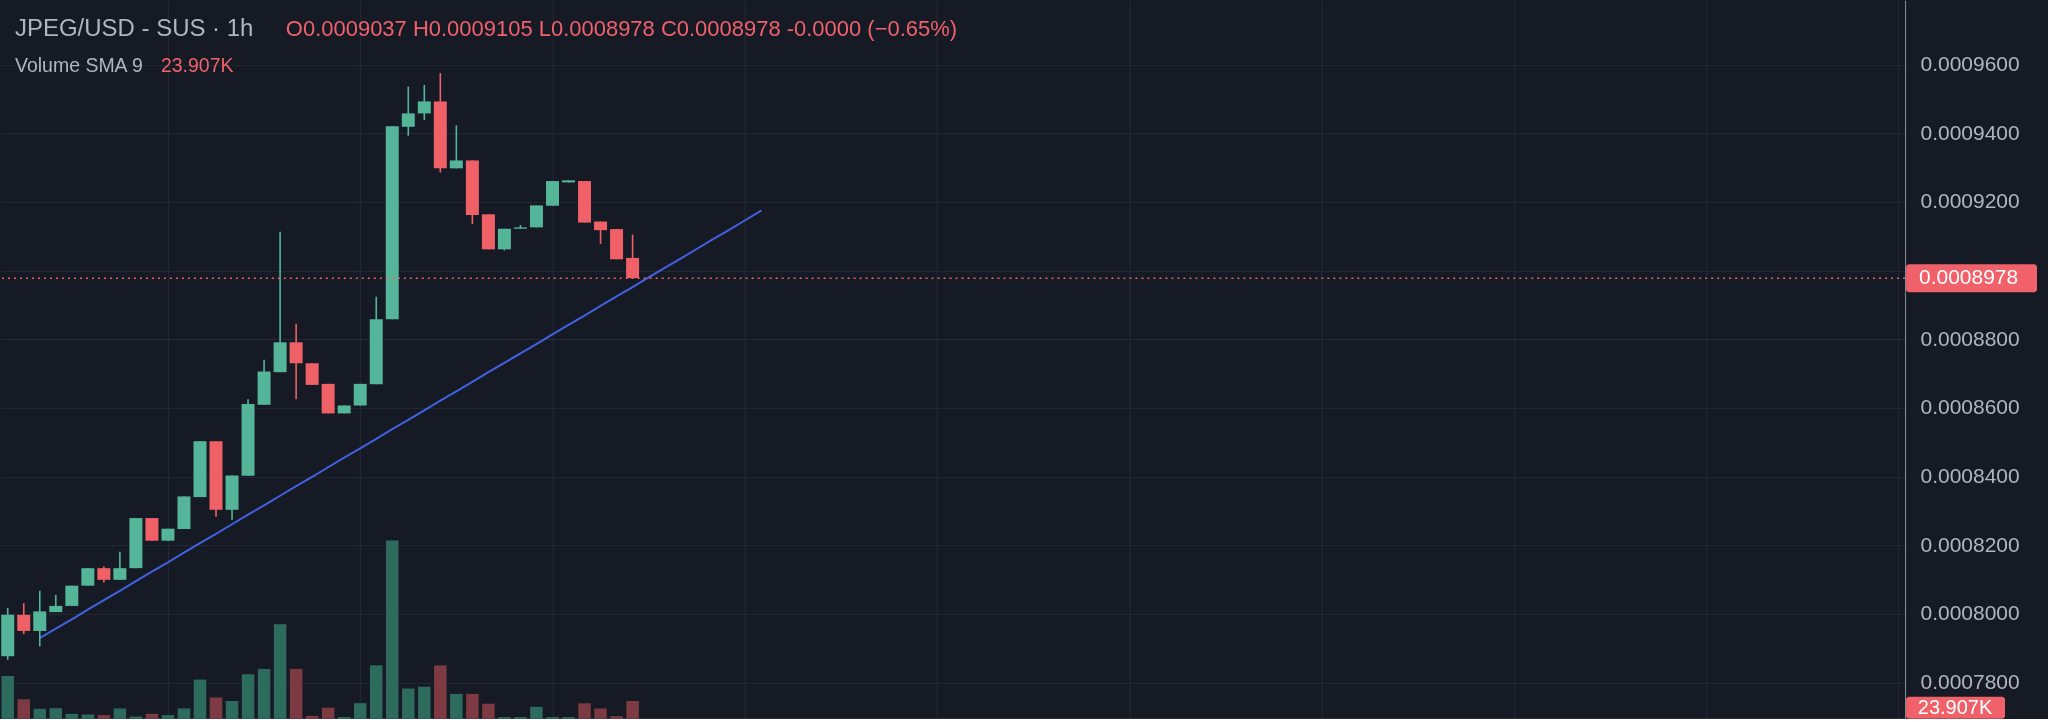  Describe the element at coordinates (1970, 132) in the screenshot. I see `y-tick-label: 0.0009400` at that location.